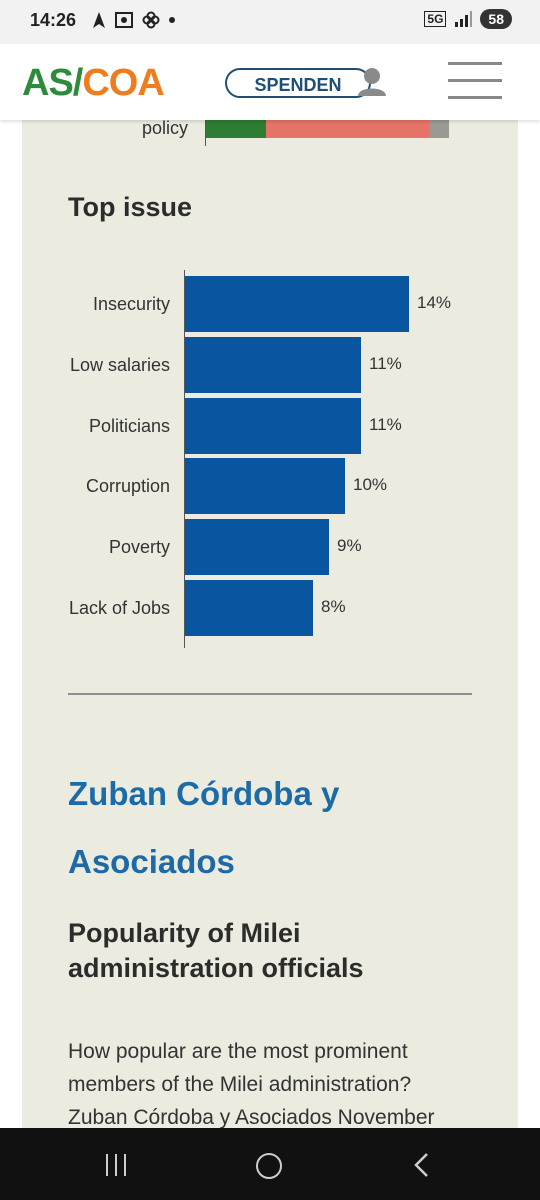  I want to click on chart-y-axis, so click(184, 459).